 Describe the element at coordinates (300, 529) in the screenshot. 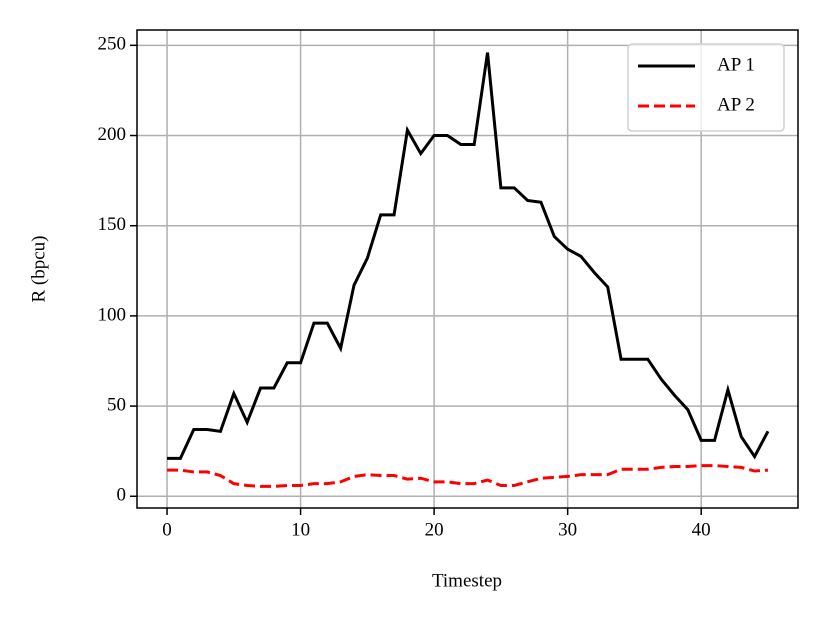

I see `x-tick-label: 10` at that location.